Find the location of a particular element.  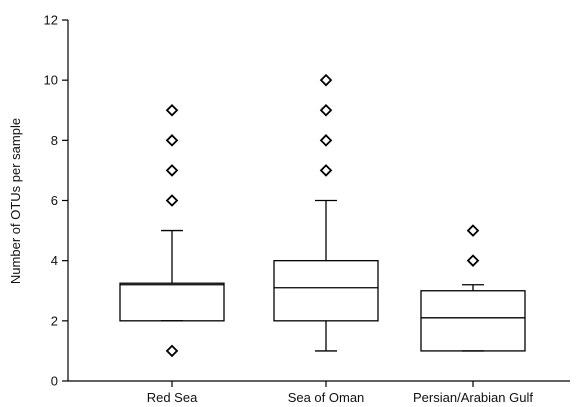

y-axis-title: Number of OTUs per sample is located at coordinates (15, 201).